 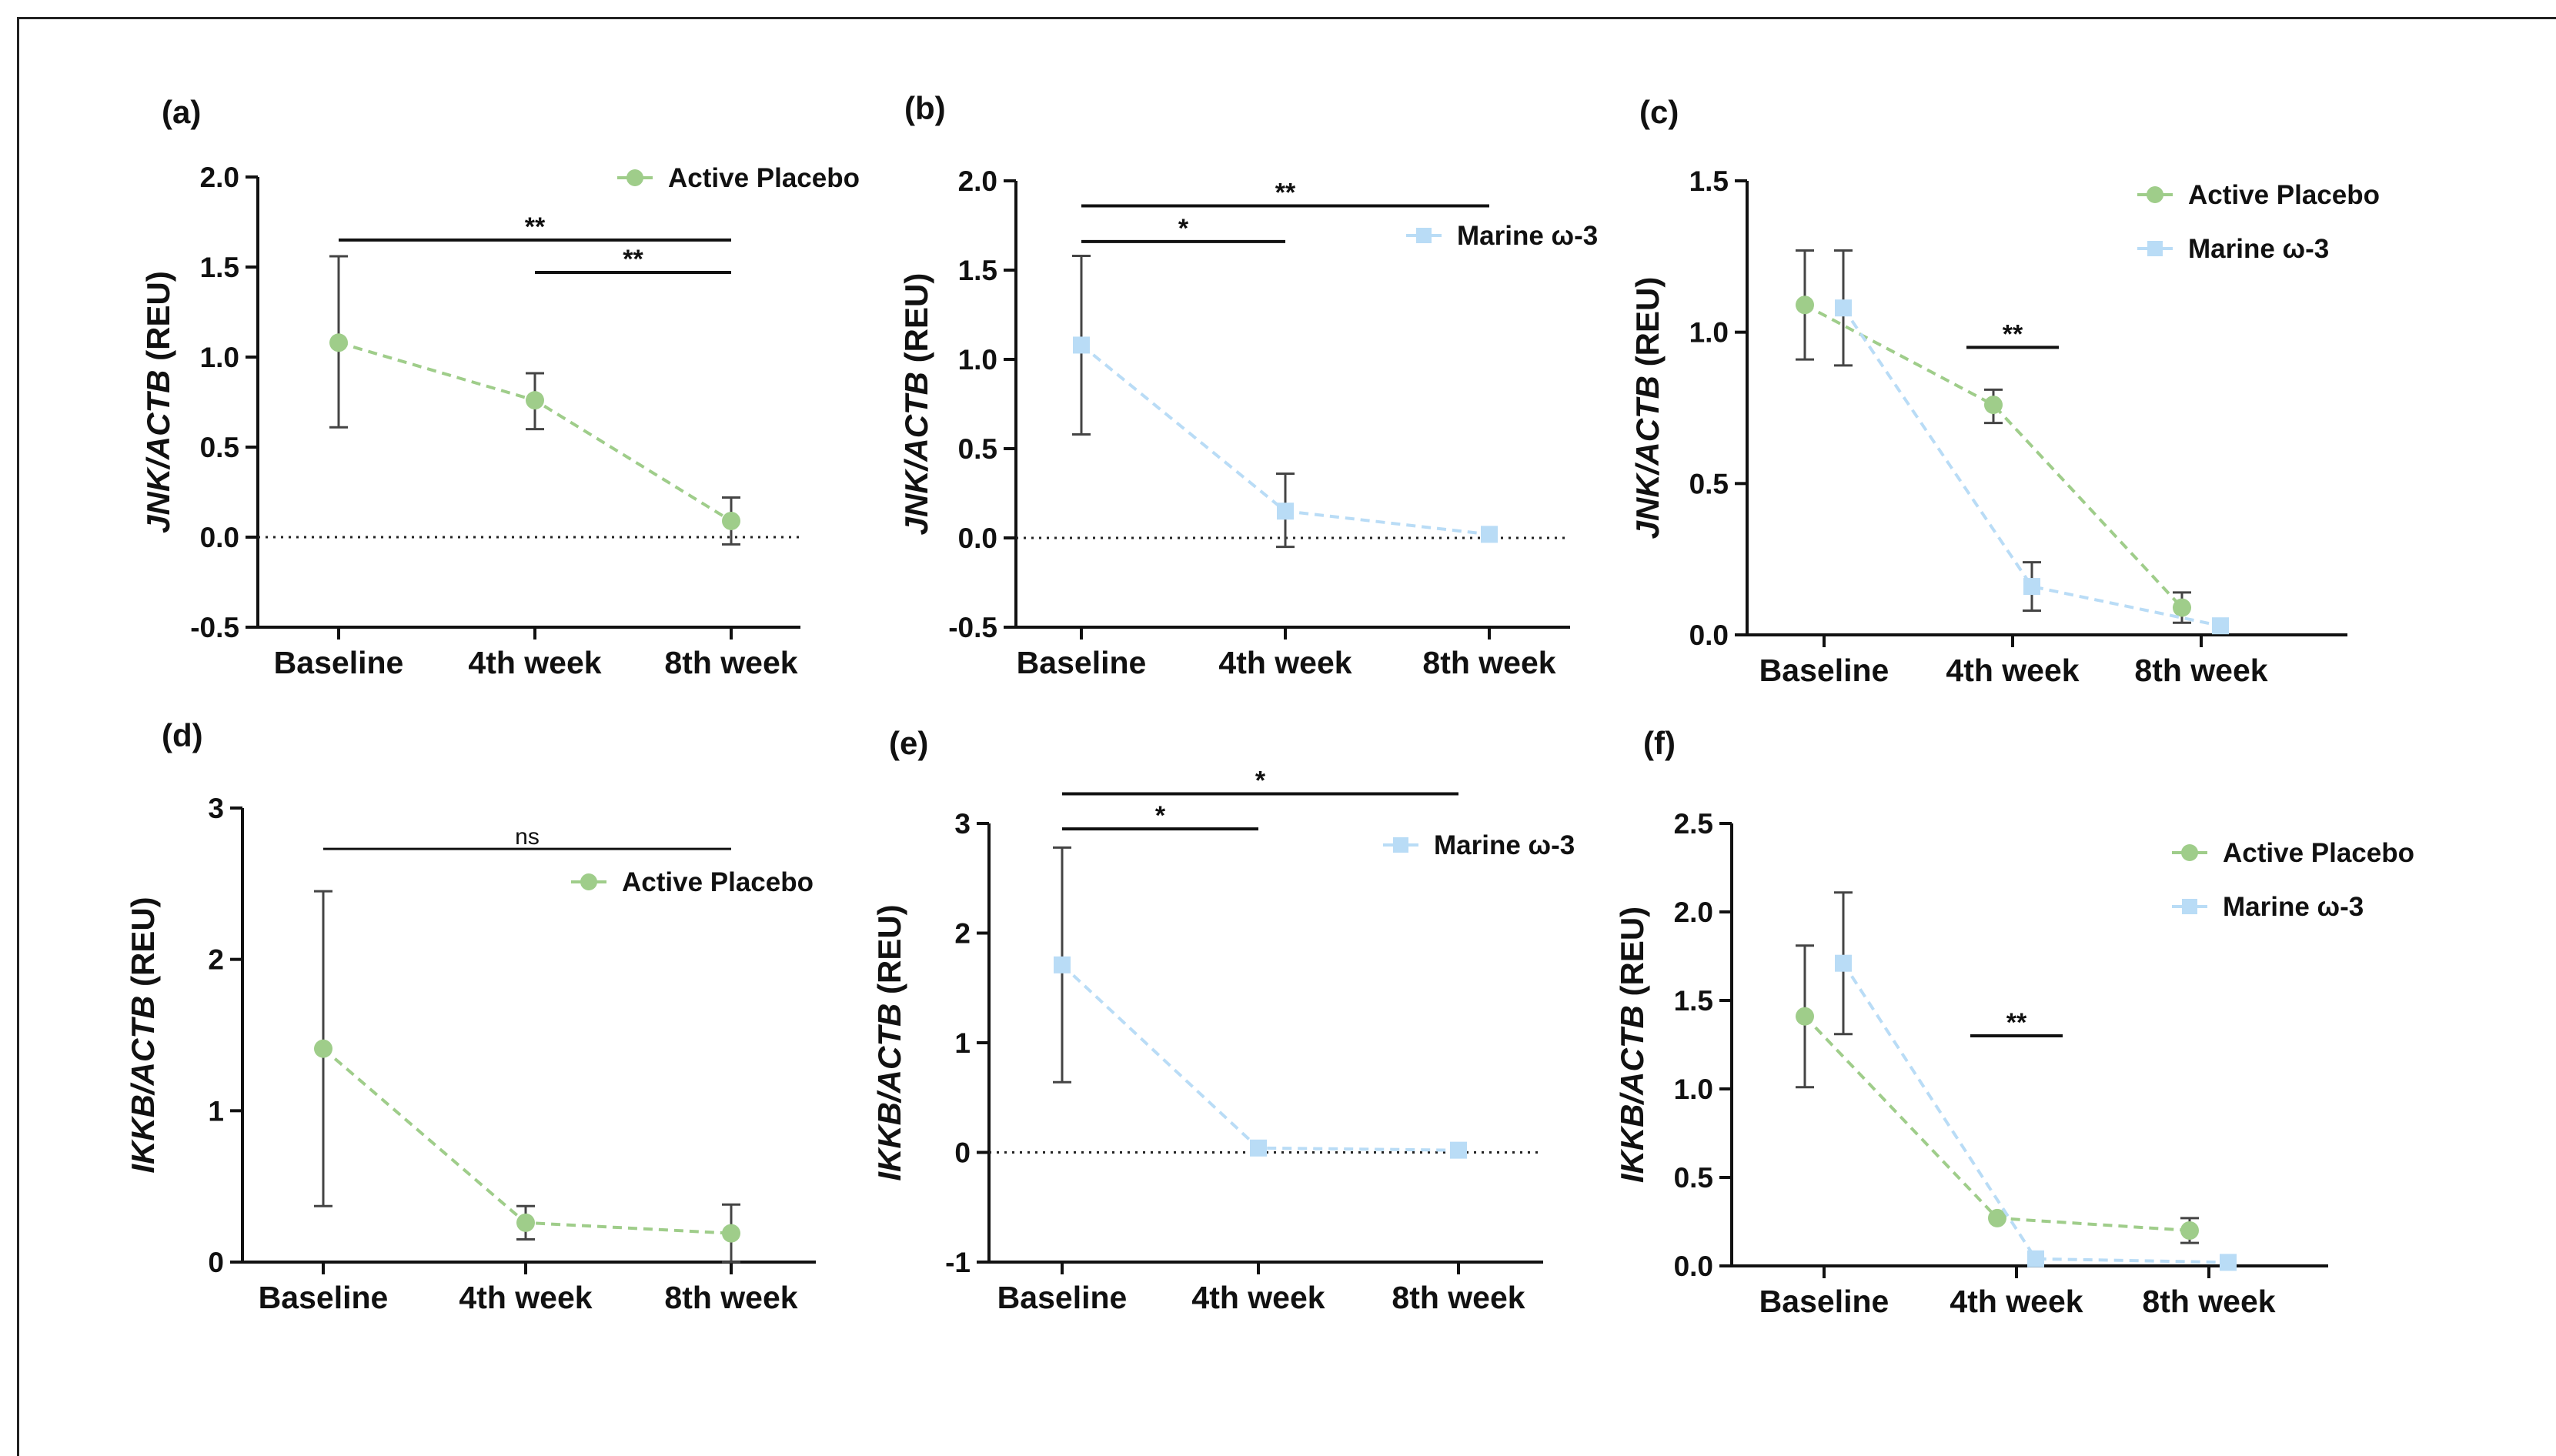 What do you see at coordinates (1659, 112) in the screenshot?
I see `panel-label: (c)` at bounding box center [1659, 112].